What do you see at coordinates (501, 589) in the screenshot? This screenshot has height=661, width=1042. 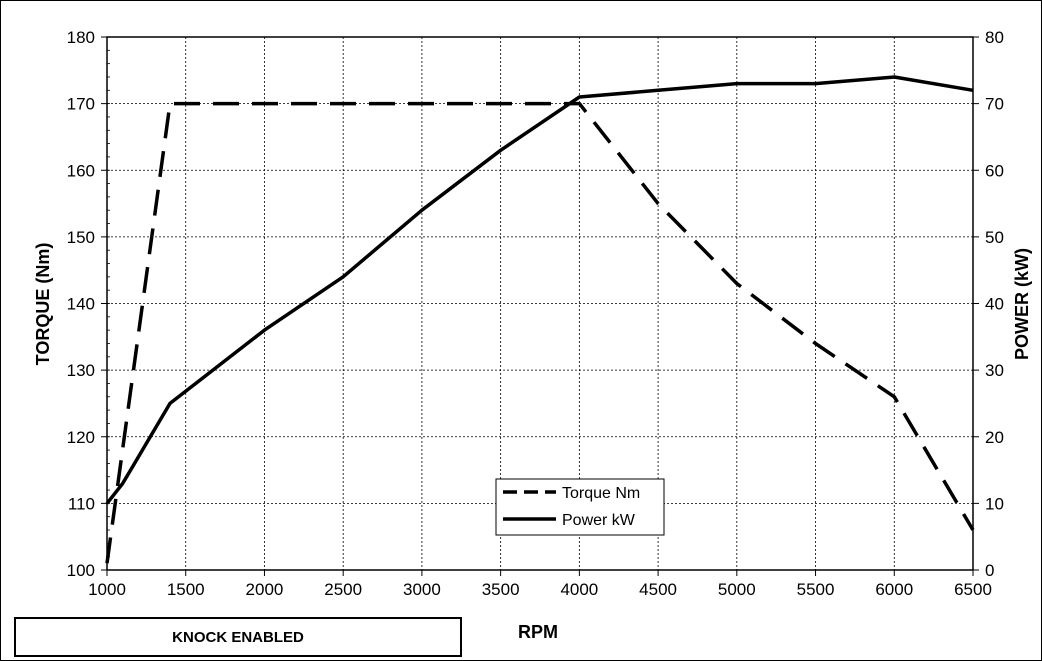 I see `x-tick-label: 3500` at bounding box center [501, 589].